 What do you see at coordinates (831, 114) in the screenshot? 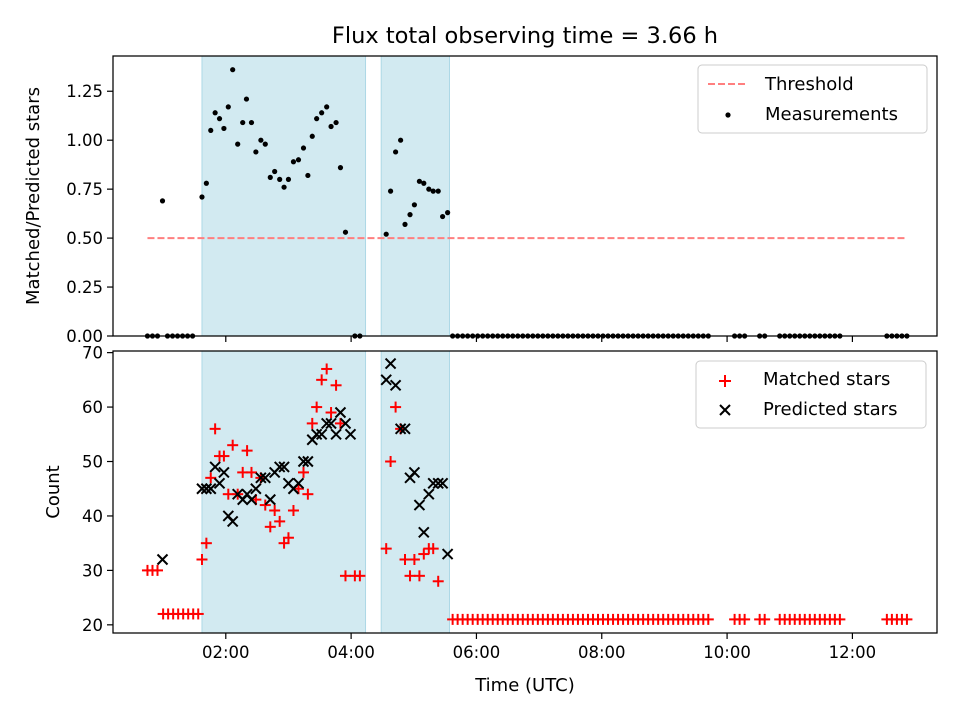
I see `legend-measurements-label: Measurements` at bounding box center [831, 114].